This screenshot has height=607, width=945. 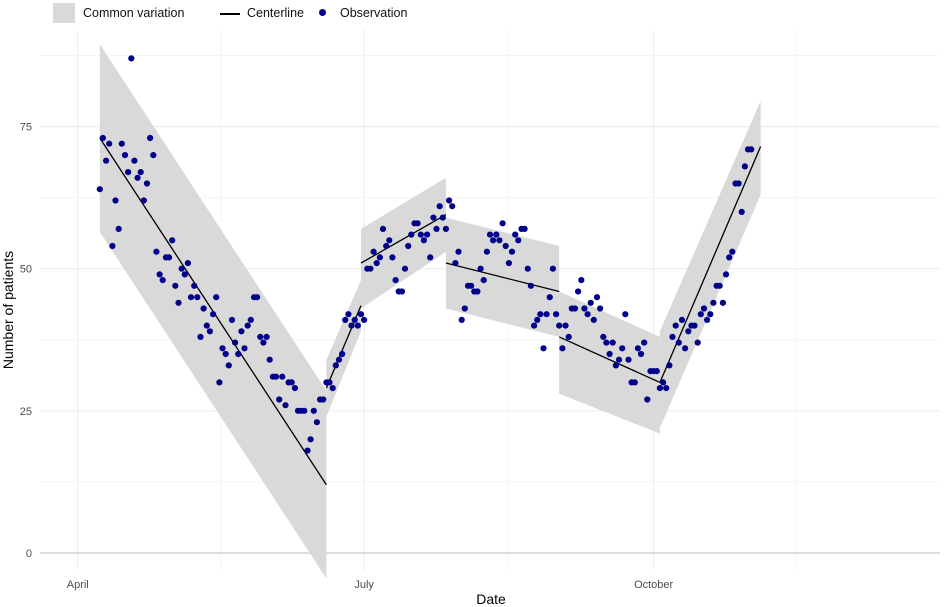 I want to click on y-tick-label: 50, so click(x=26, y=270).